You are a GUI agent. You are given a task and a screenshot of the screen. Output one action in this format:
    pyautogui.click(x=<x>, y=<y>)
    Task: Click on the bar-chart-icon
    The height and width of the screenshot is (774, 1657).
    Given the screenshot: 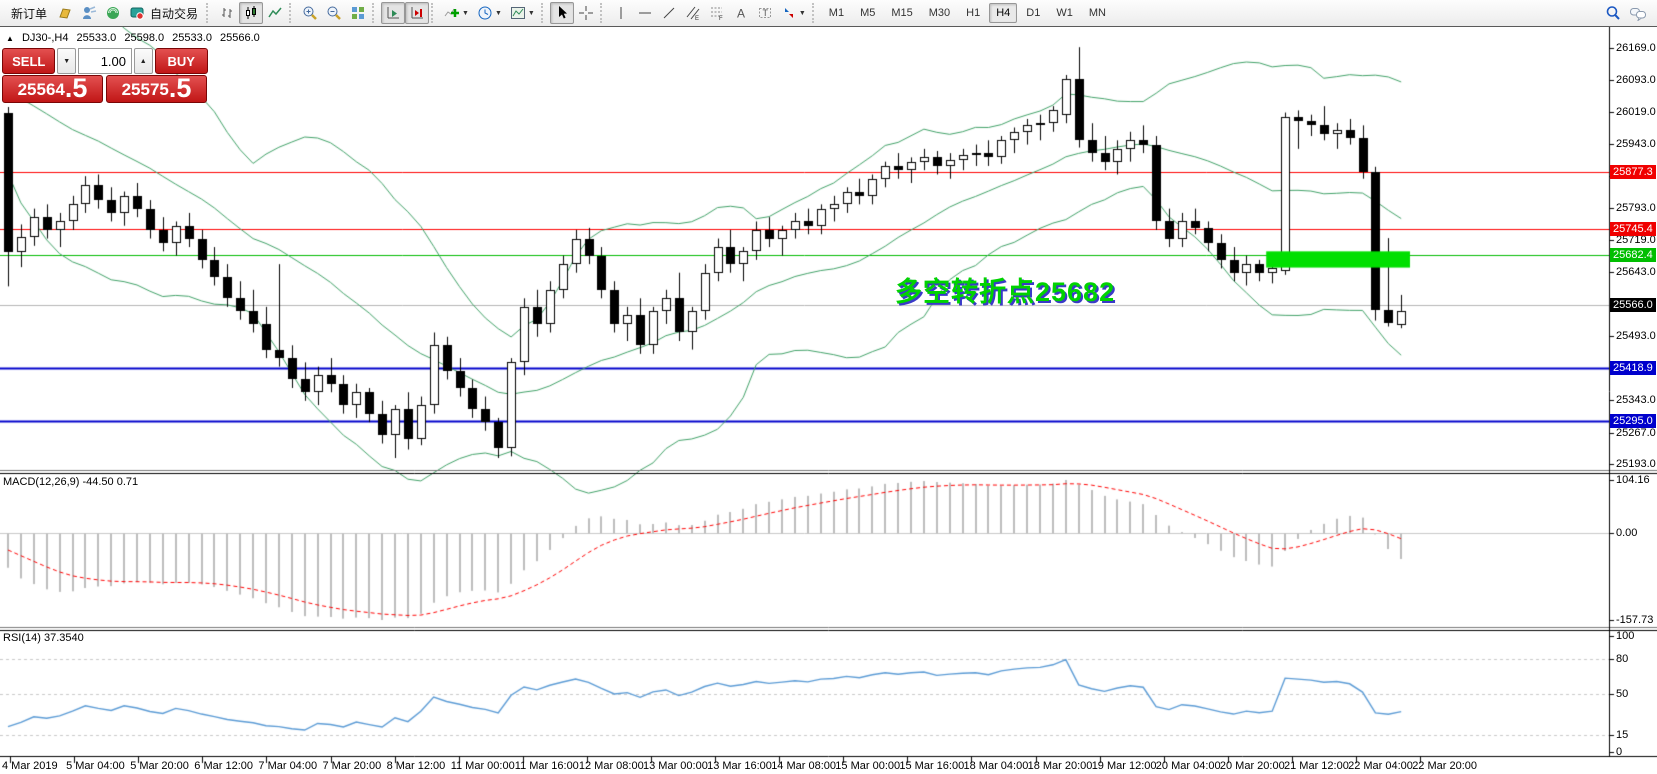 What is the action you would take?
    pyautogui.click(x=227, y=13)
    